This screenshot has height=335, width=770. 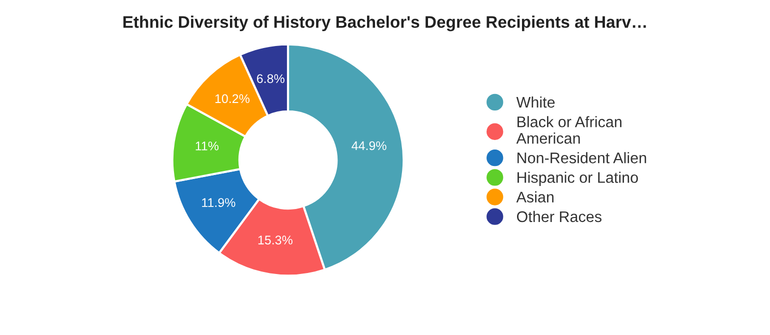 What do you see at coordinates (535, 102) in the screenshot?
I see `legend-label: White` at bounding box center [535, 102].